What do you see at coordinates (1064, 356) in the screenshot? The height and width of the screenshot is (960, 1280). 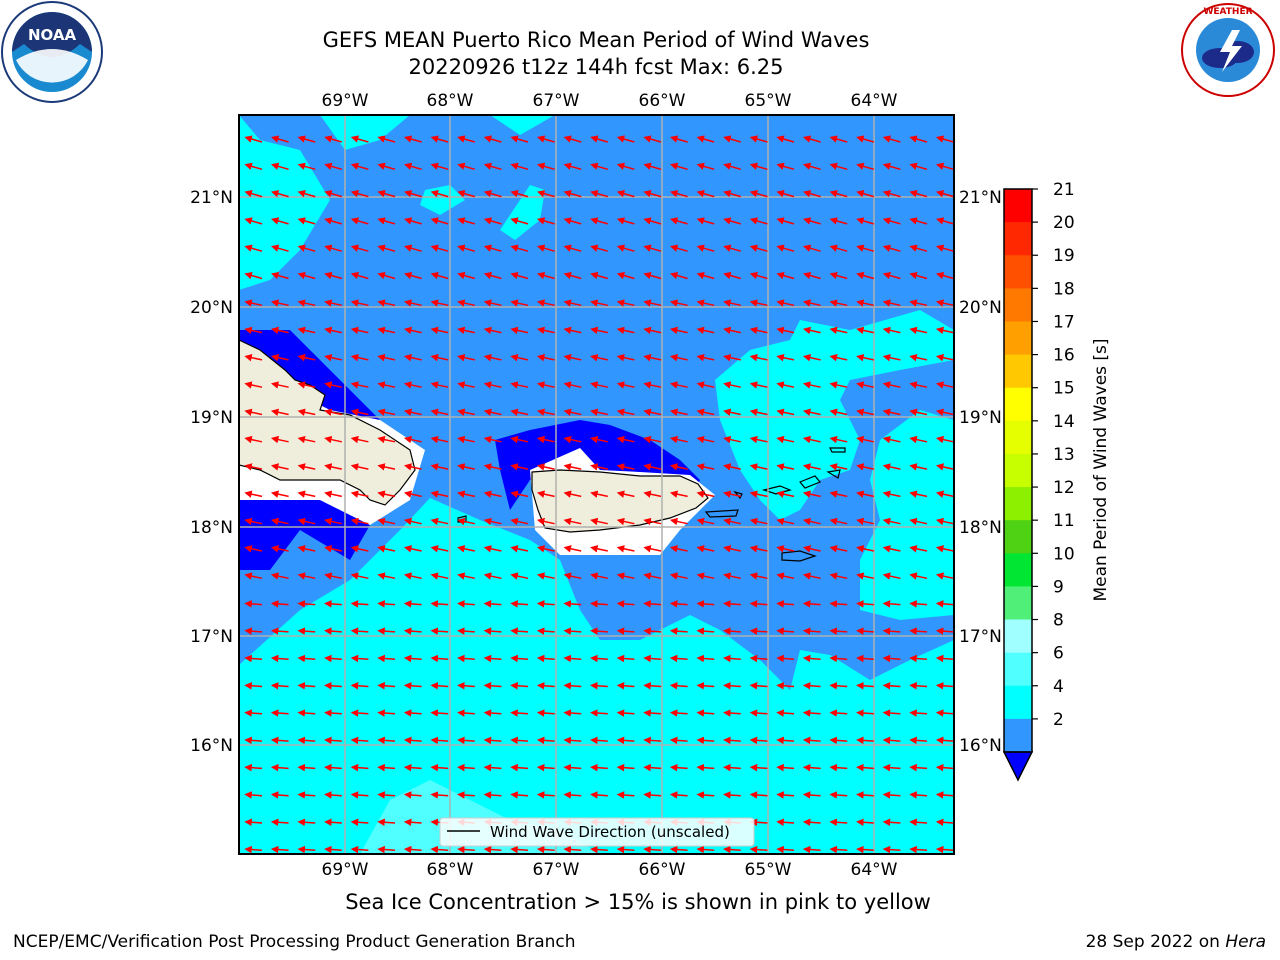 I see `colorbar-tick-label: 16` at bounding box center [1064, 356].